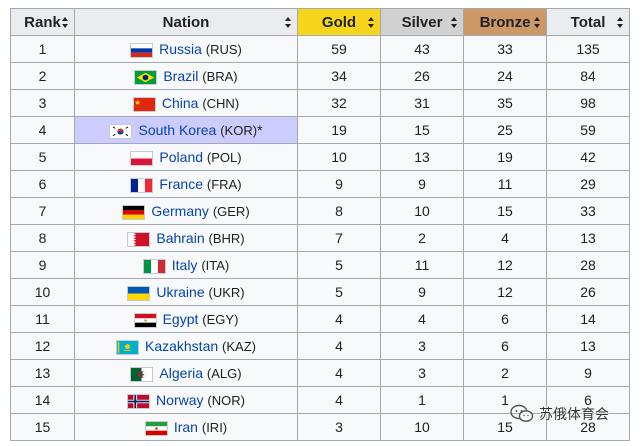 The height and width of the screenshot is (446, 642). I want to click on column-header-rank: Rank, so click(42, 22).